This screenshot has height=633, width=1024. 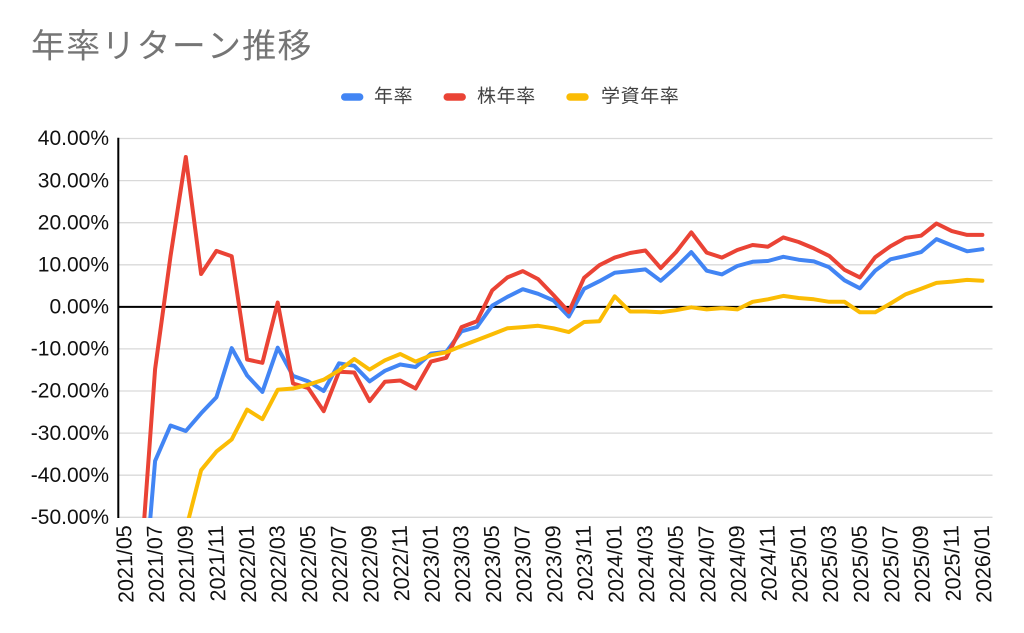 I want to click on svg-text: 2022/11, so click(x=401, y=563).